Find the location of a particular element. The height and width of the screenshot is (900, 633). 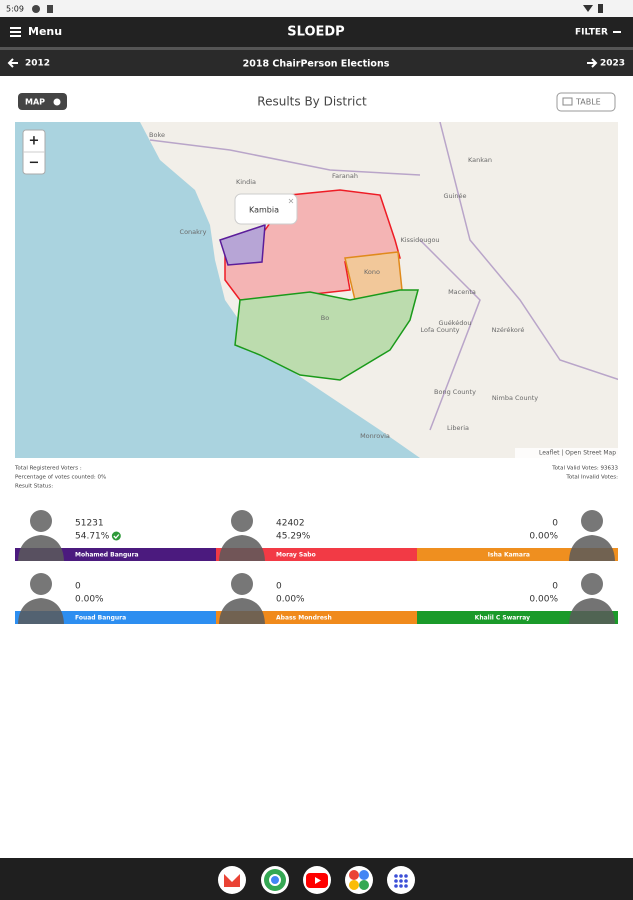

candidate-name: Abass Mondresh is located at coordinates (304, 618).